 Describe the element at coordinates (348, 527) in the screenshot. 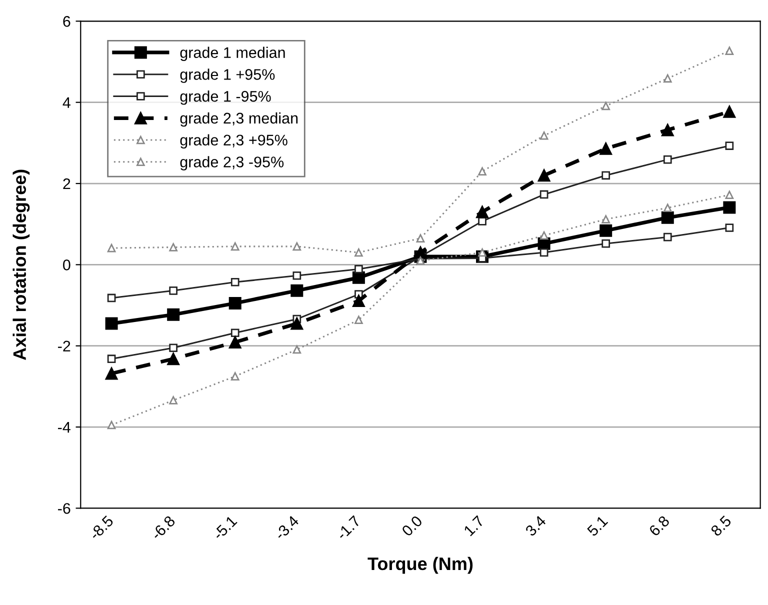

I see `x-tick-label: -1.7` at that location.